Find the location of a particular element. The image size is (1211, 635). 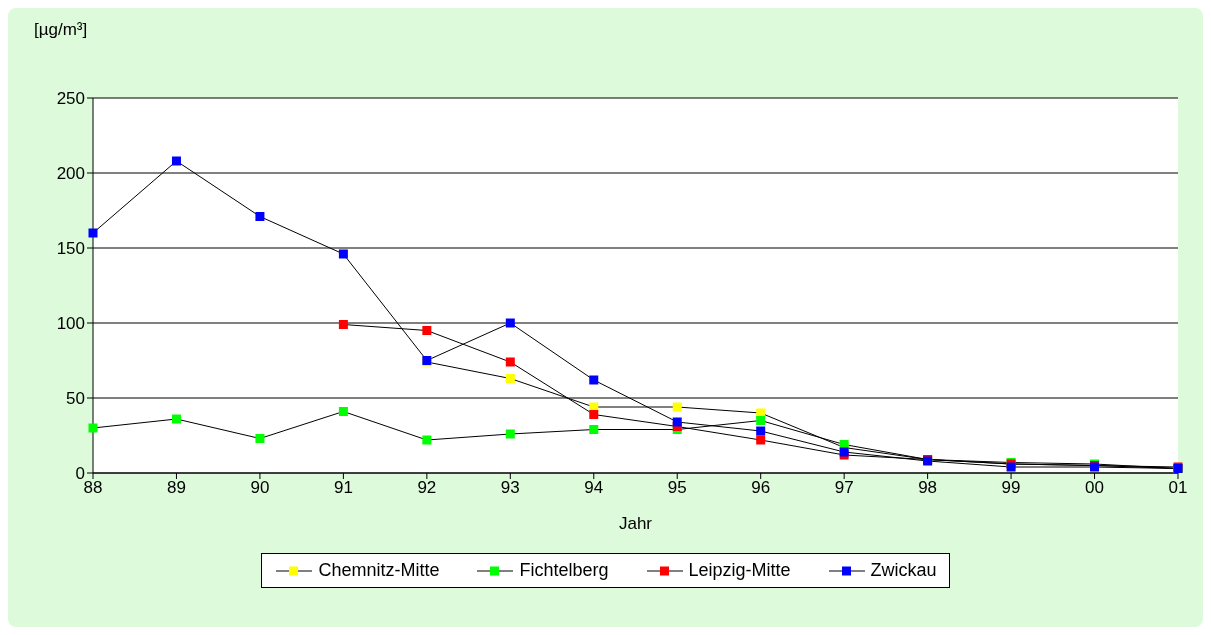

legend-label: Chemnitz-Mitte is located at coordinates (379, 570).